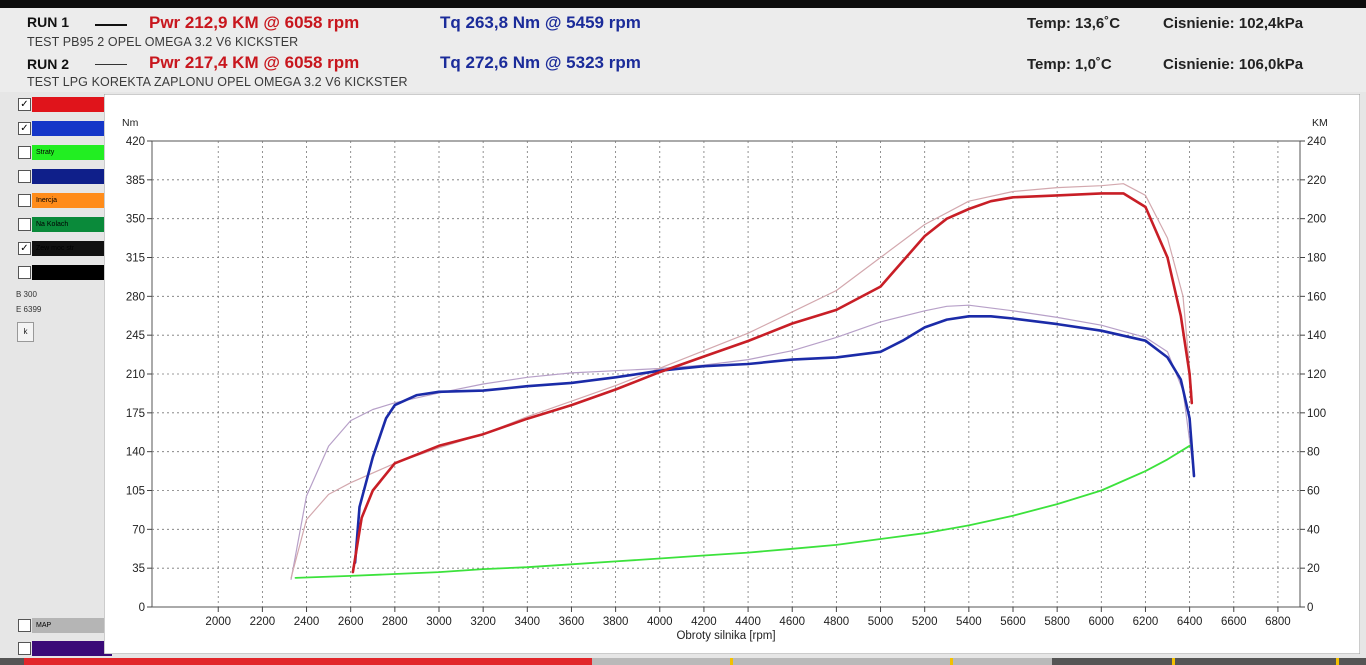  What do you see at coordinates (29, 309) in the screenshot?
I see `info-e: E 6399` at bounding box center [29, 309].